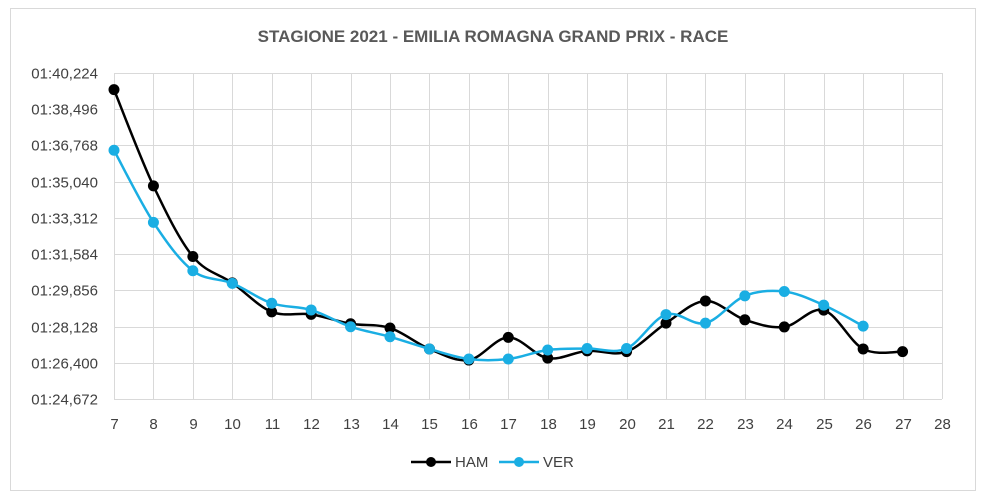 The width and height of the screenshot is (986, 498). What do you see at coordinates (429, 424) in the screenshot?
I see `x-tick-label: 15` at bounding box center [429, 424].